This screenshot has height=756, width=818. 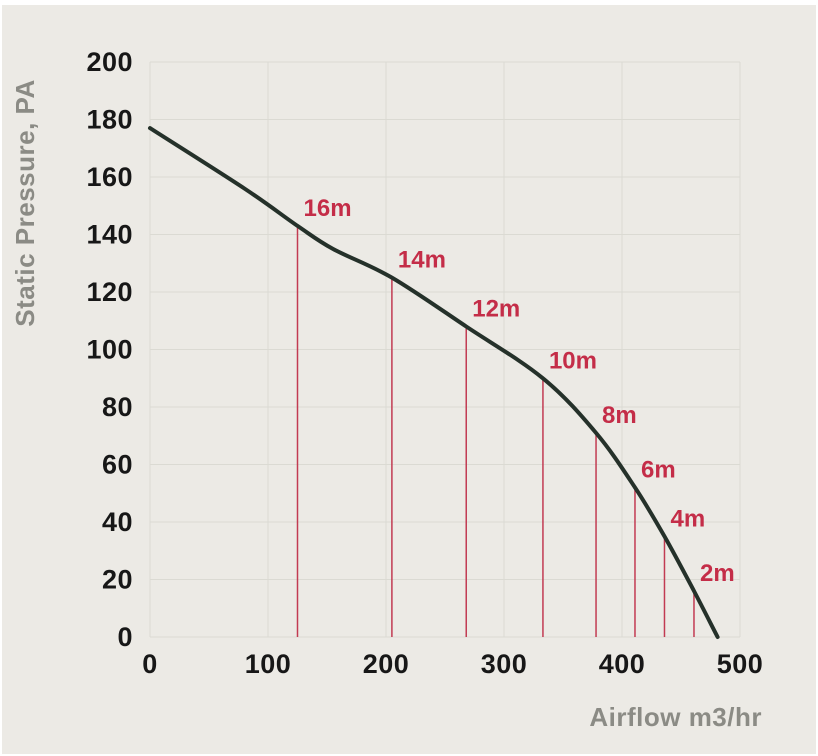 What do you see at coordinates (422, 260) in the screenshot?
I see `duct-marker-label: 14m` at bounding box center [422, 260].